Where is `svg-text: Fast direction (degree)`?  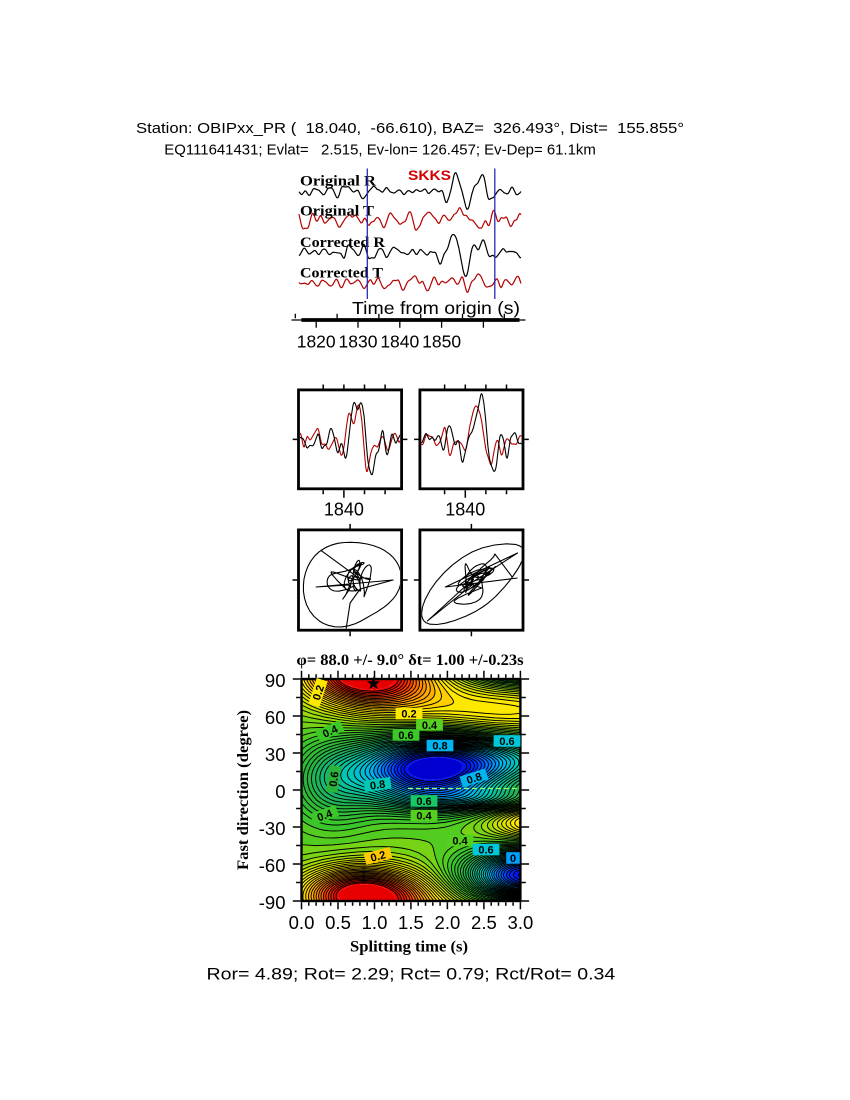
svg-text: Fast direction (degree) is located at coordinates (243, 790).